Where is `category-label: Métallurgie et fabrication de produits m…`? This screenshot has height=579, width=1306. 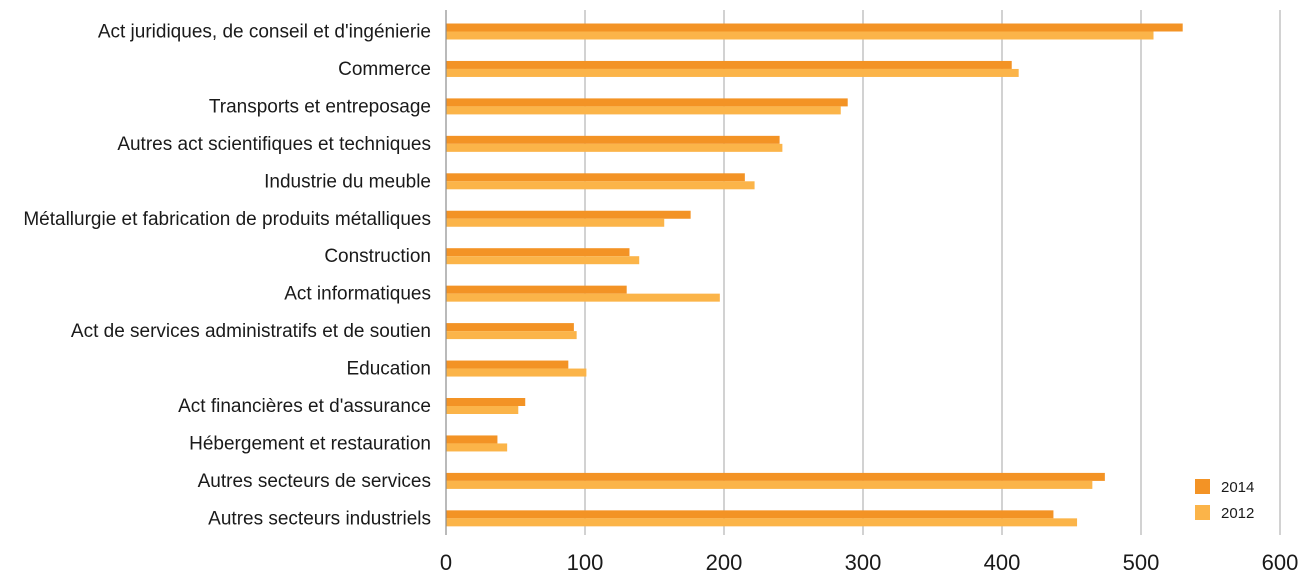 category-label: Métallurgie et fabrication de produits m… is located at coordinates (227, 219).